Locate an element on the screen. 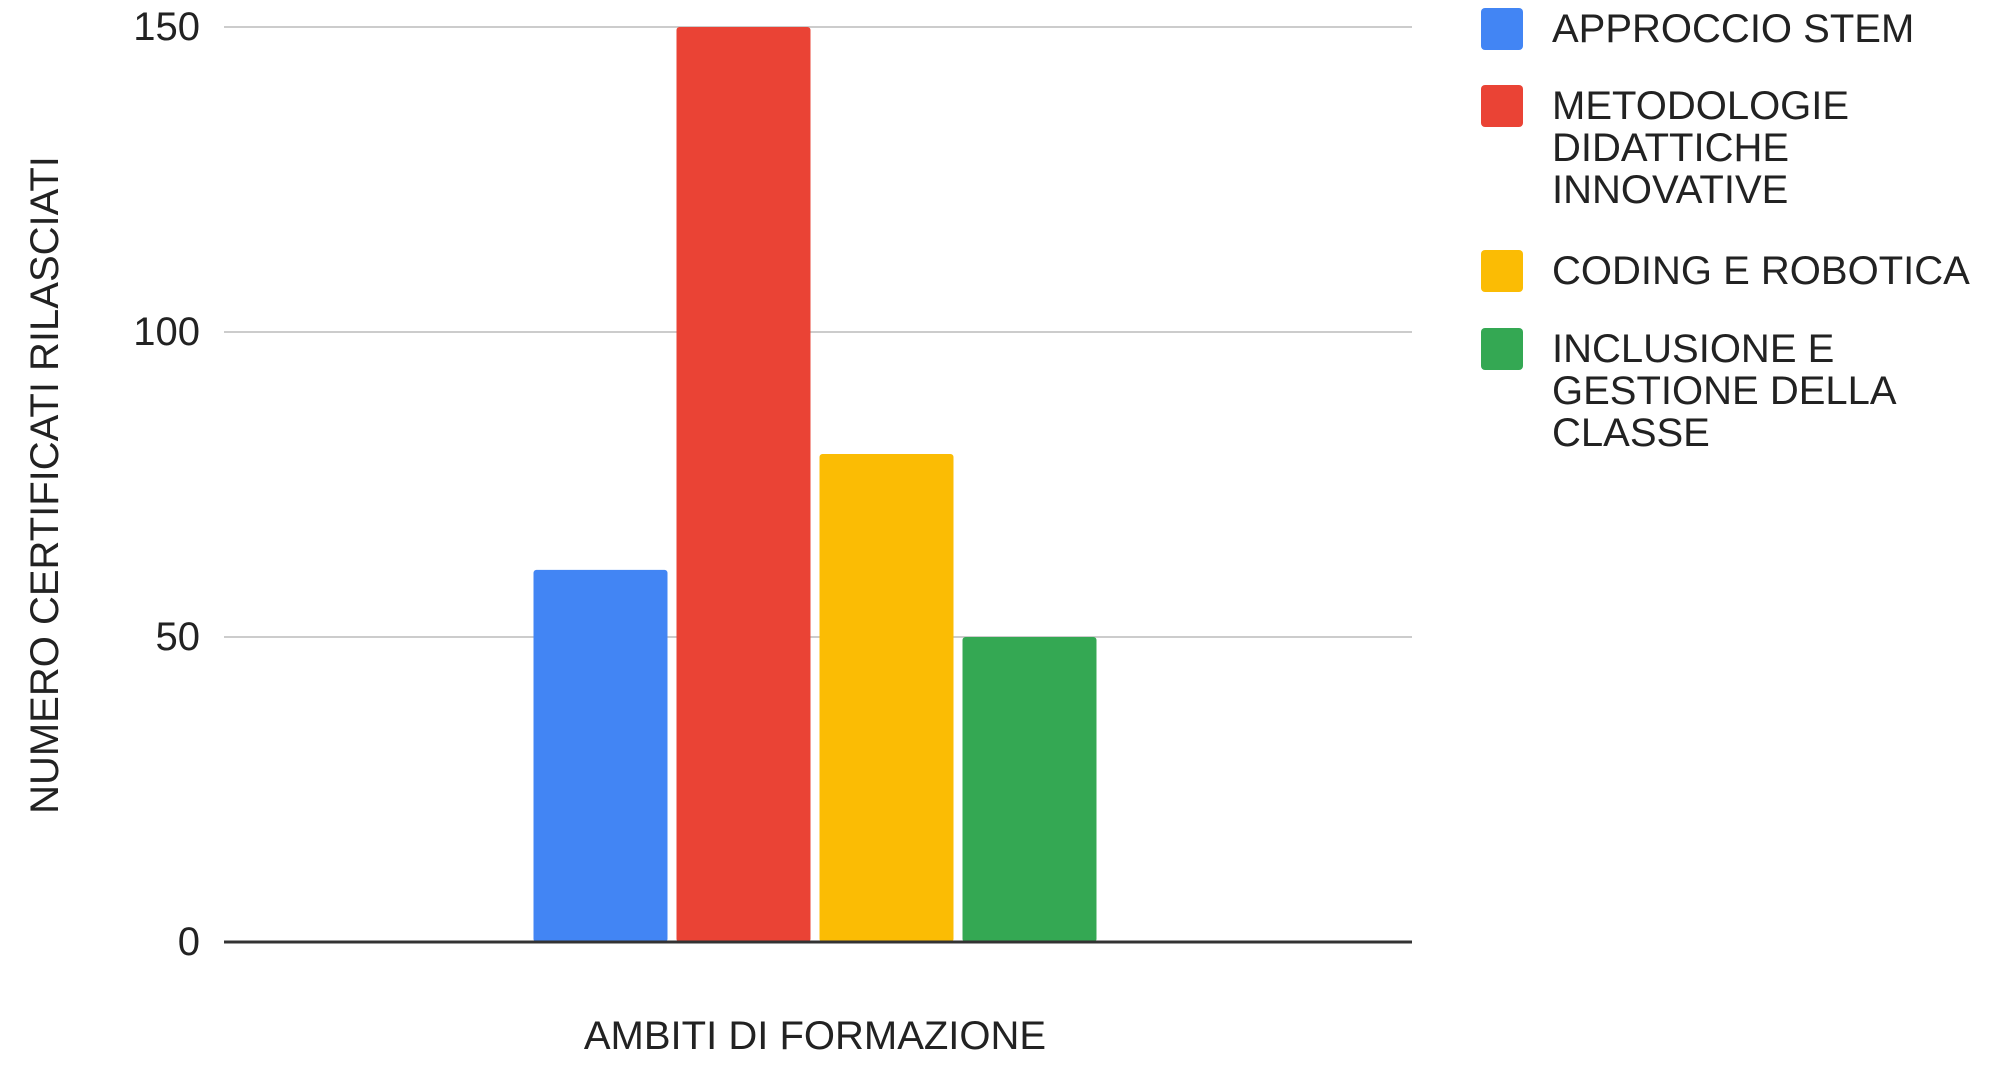 This screenshot has width=2013, height=1073. y-axis-title: NUMERO CERTIFICATI RILASCIATI is located at coordinates (45, 485).